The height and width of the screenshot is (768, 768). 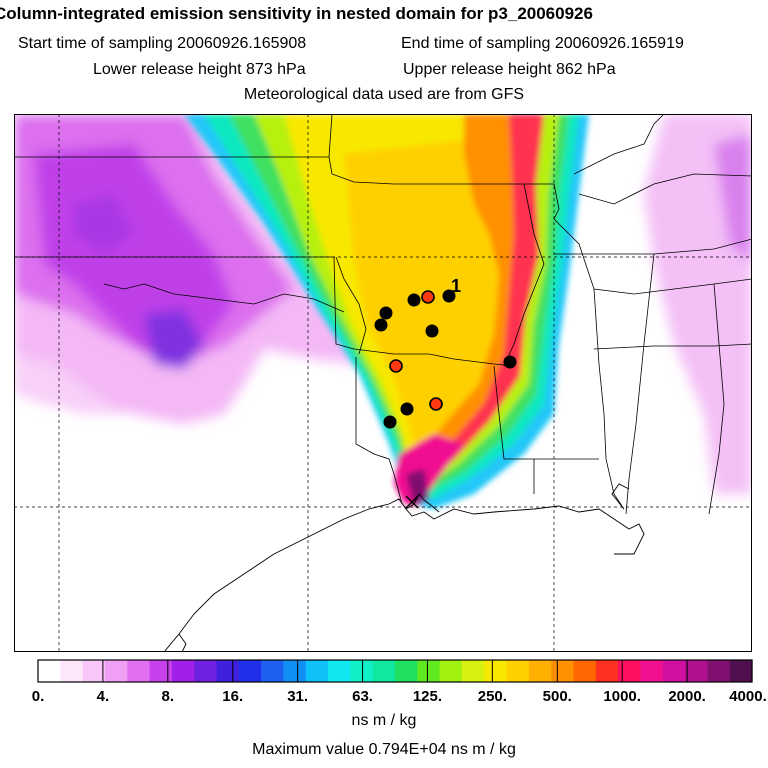 I want to click on colorbar-tick-label: 63., so click(x=362, y=696).